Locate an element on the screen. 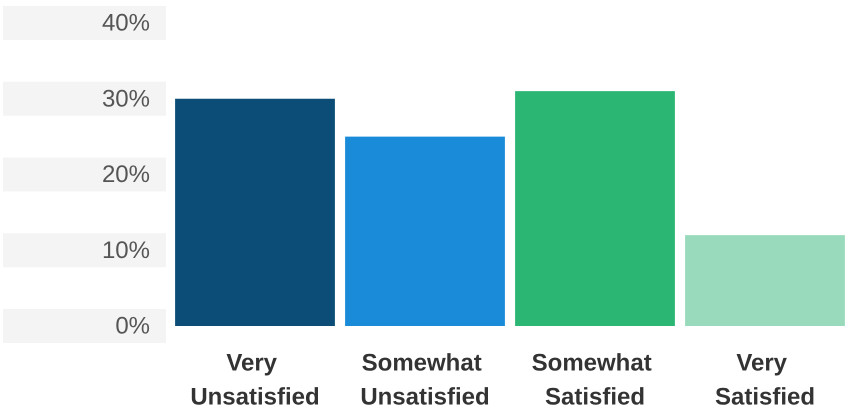  x-tick-label: Very Unsatisfied is located at coordinates (255, 380).